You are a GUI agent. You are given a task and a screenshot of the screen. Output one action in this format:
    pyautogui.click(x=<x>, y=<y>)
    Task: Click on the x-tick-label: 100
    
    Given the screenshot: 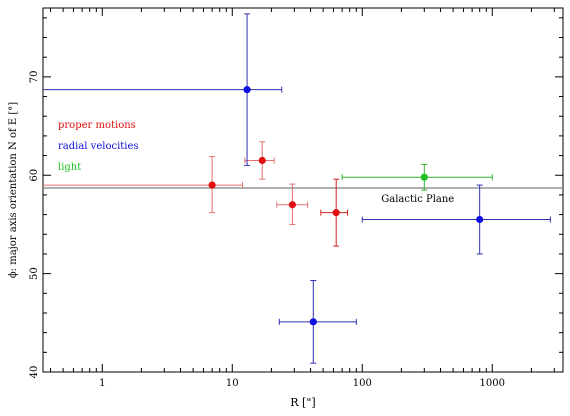 What is the action you would take?
    pyautogui.click(x=362, y=383)
    